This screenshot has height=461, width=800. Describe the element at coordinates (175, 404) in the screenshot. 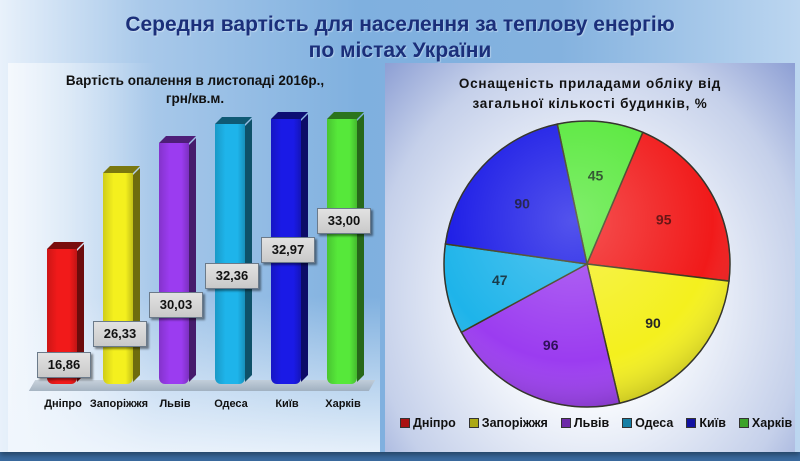

I see `bar-category-label: Львів` at that location.